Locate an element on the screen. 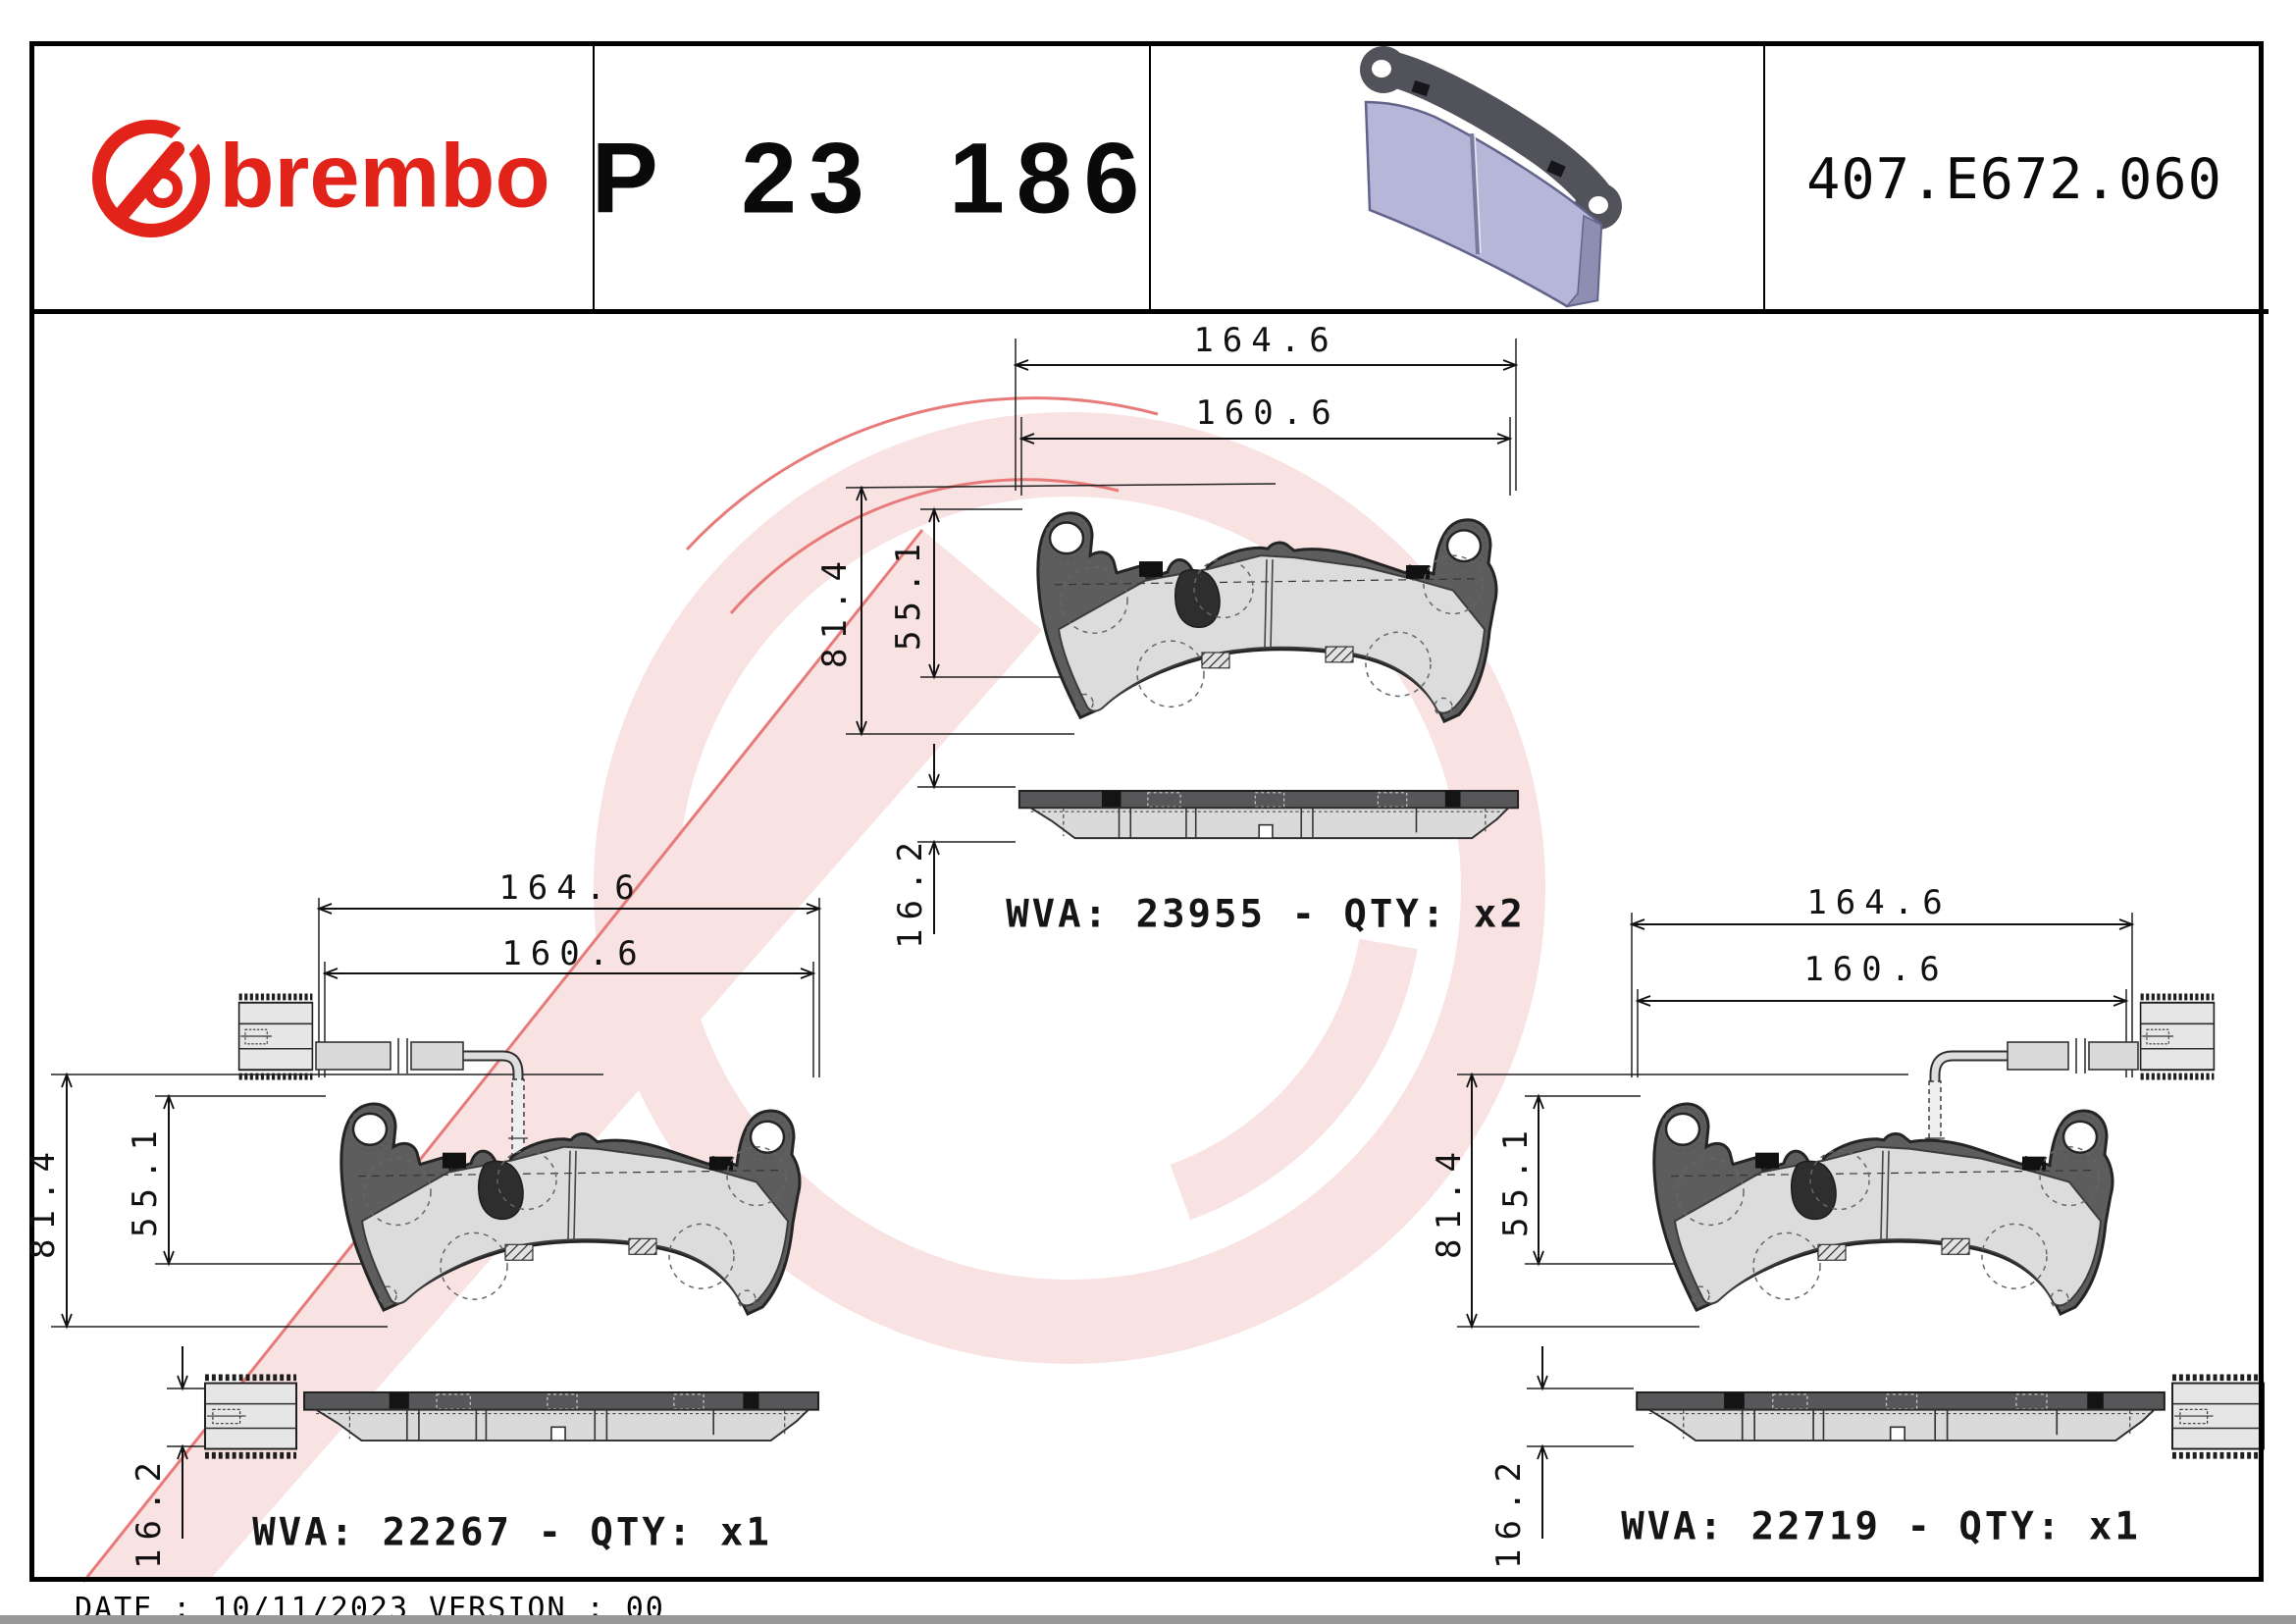 The image size is (2296, 1624). brand-wordmark: brembo is located at coordinates (384, 176).